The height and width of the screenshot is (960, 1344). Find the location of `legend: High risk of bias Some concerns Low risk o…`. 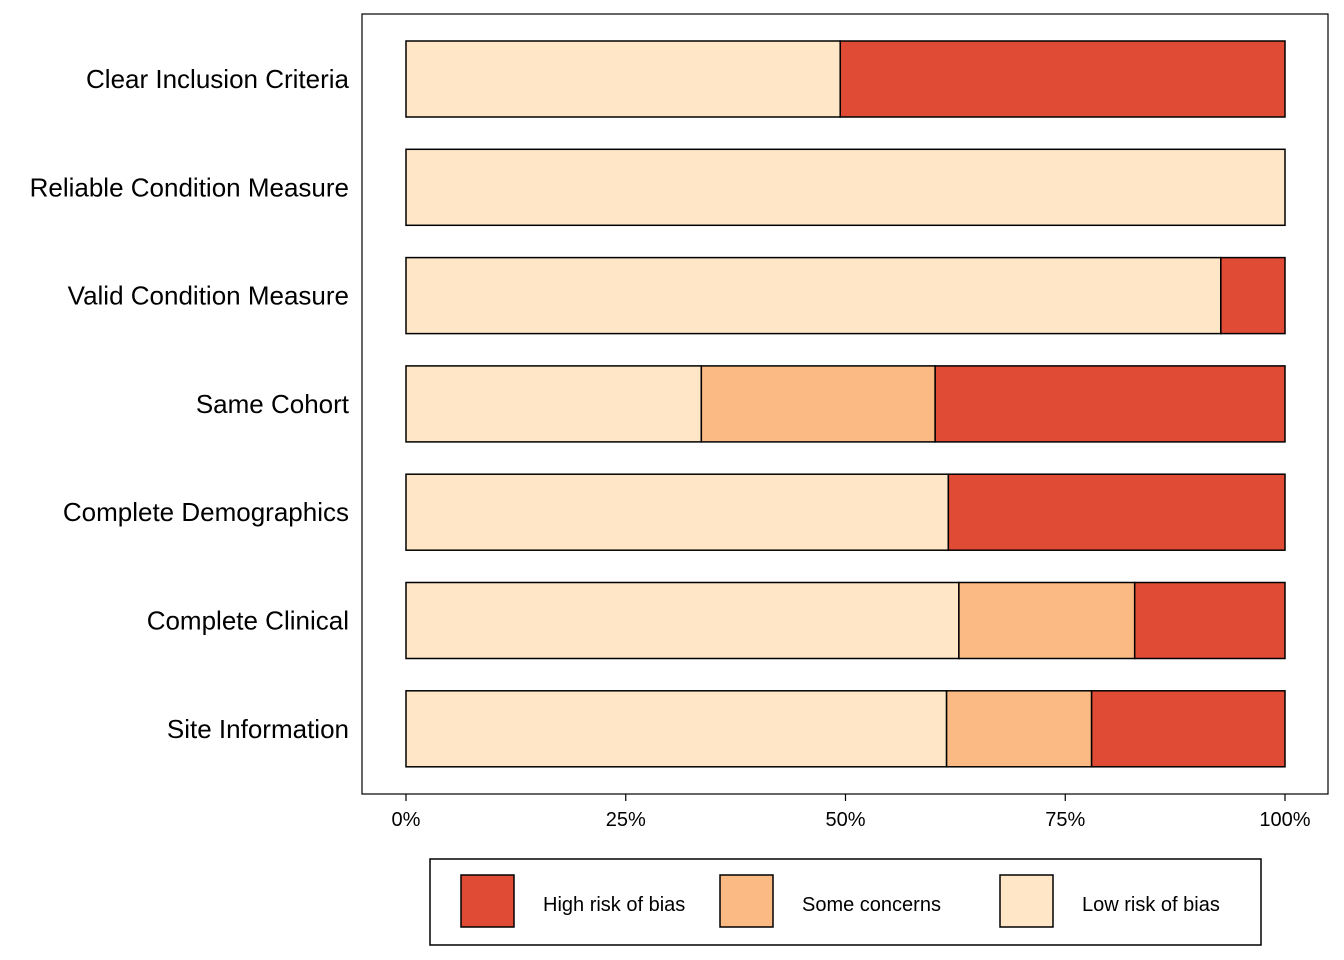

legend: High risk of bias Some concerns Low risk o… is located at coordinates (845, 902).